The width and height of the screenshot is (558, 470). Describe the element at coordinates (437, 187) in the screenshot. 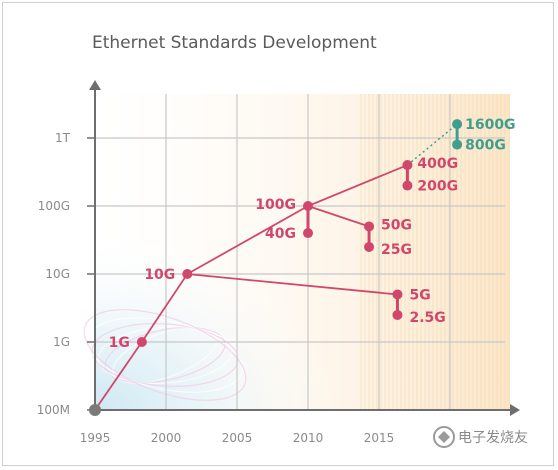

I see `data-label: 200G` at that location.